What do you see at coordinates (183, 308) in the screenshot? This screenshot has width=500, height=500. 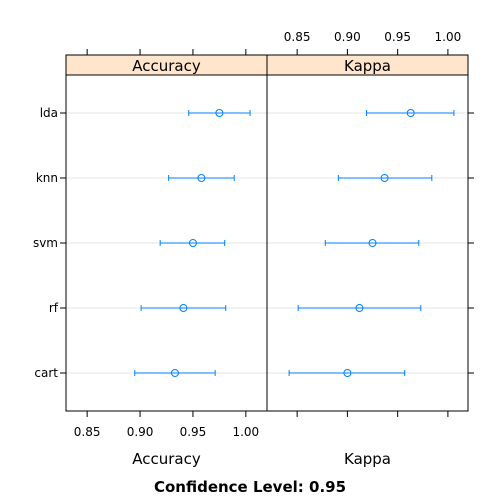 I see `point-accuracy-rf` at bounding box center [183, 308].